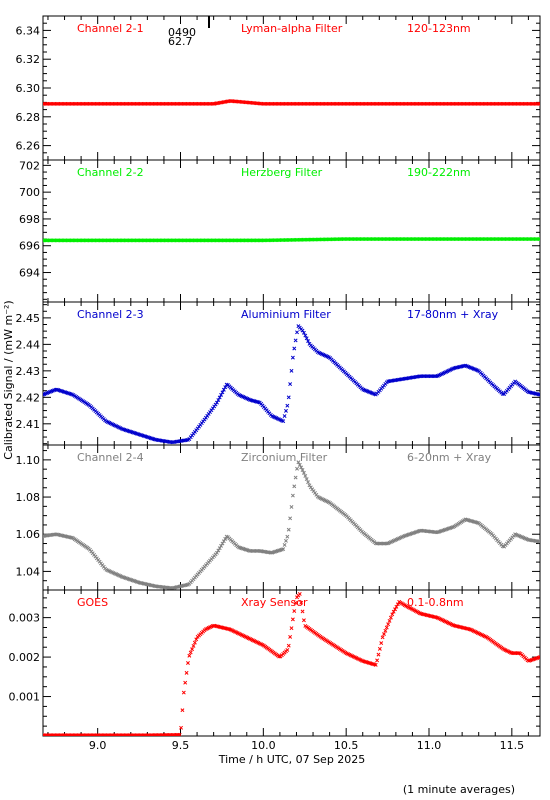 This screenshot has width=550, height=800. Describe the element at coordinates (286, 314) in the screenshot. I see `filter-label: Aluminium Filter` at that location.